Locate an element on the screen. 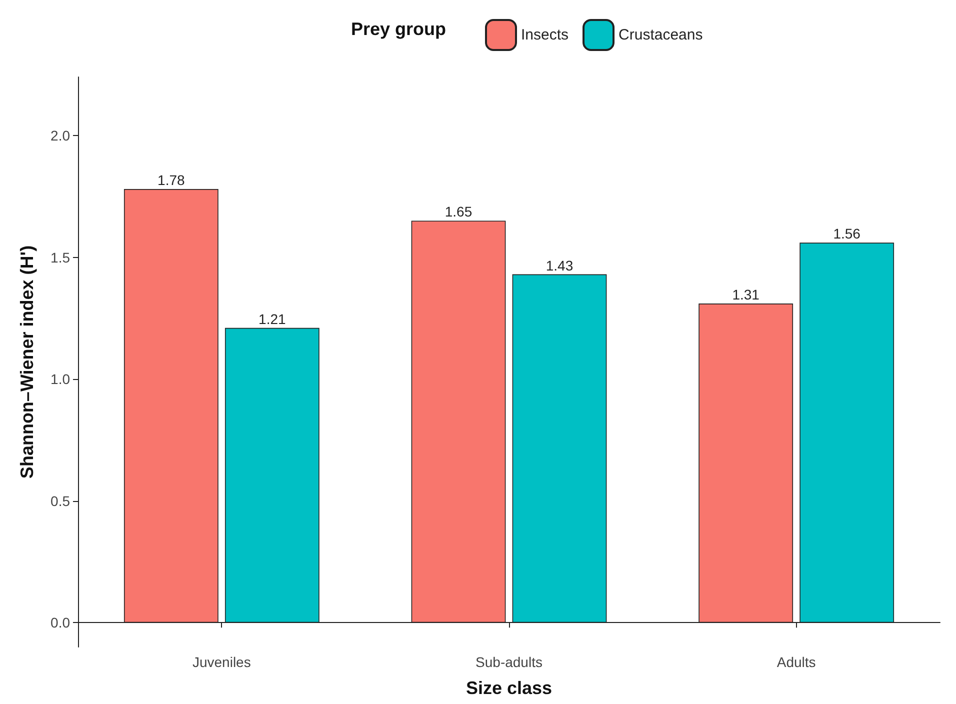  legend-label: Crustaceans is located at coordinates (660, 35).